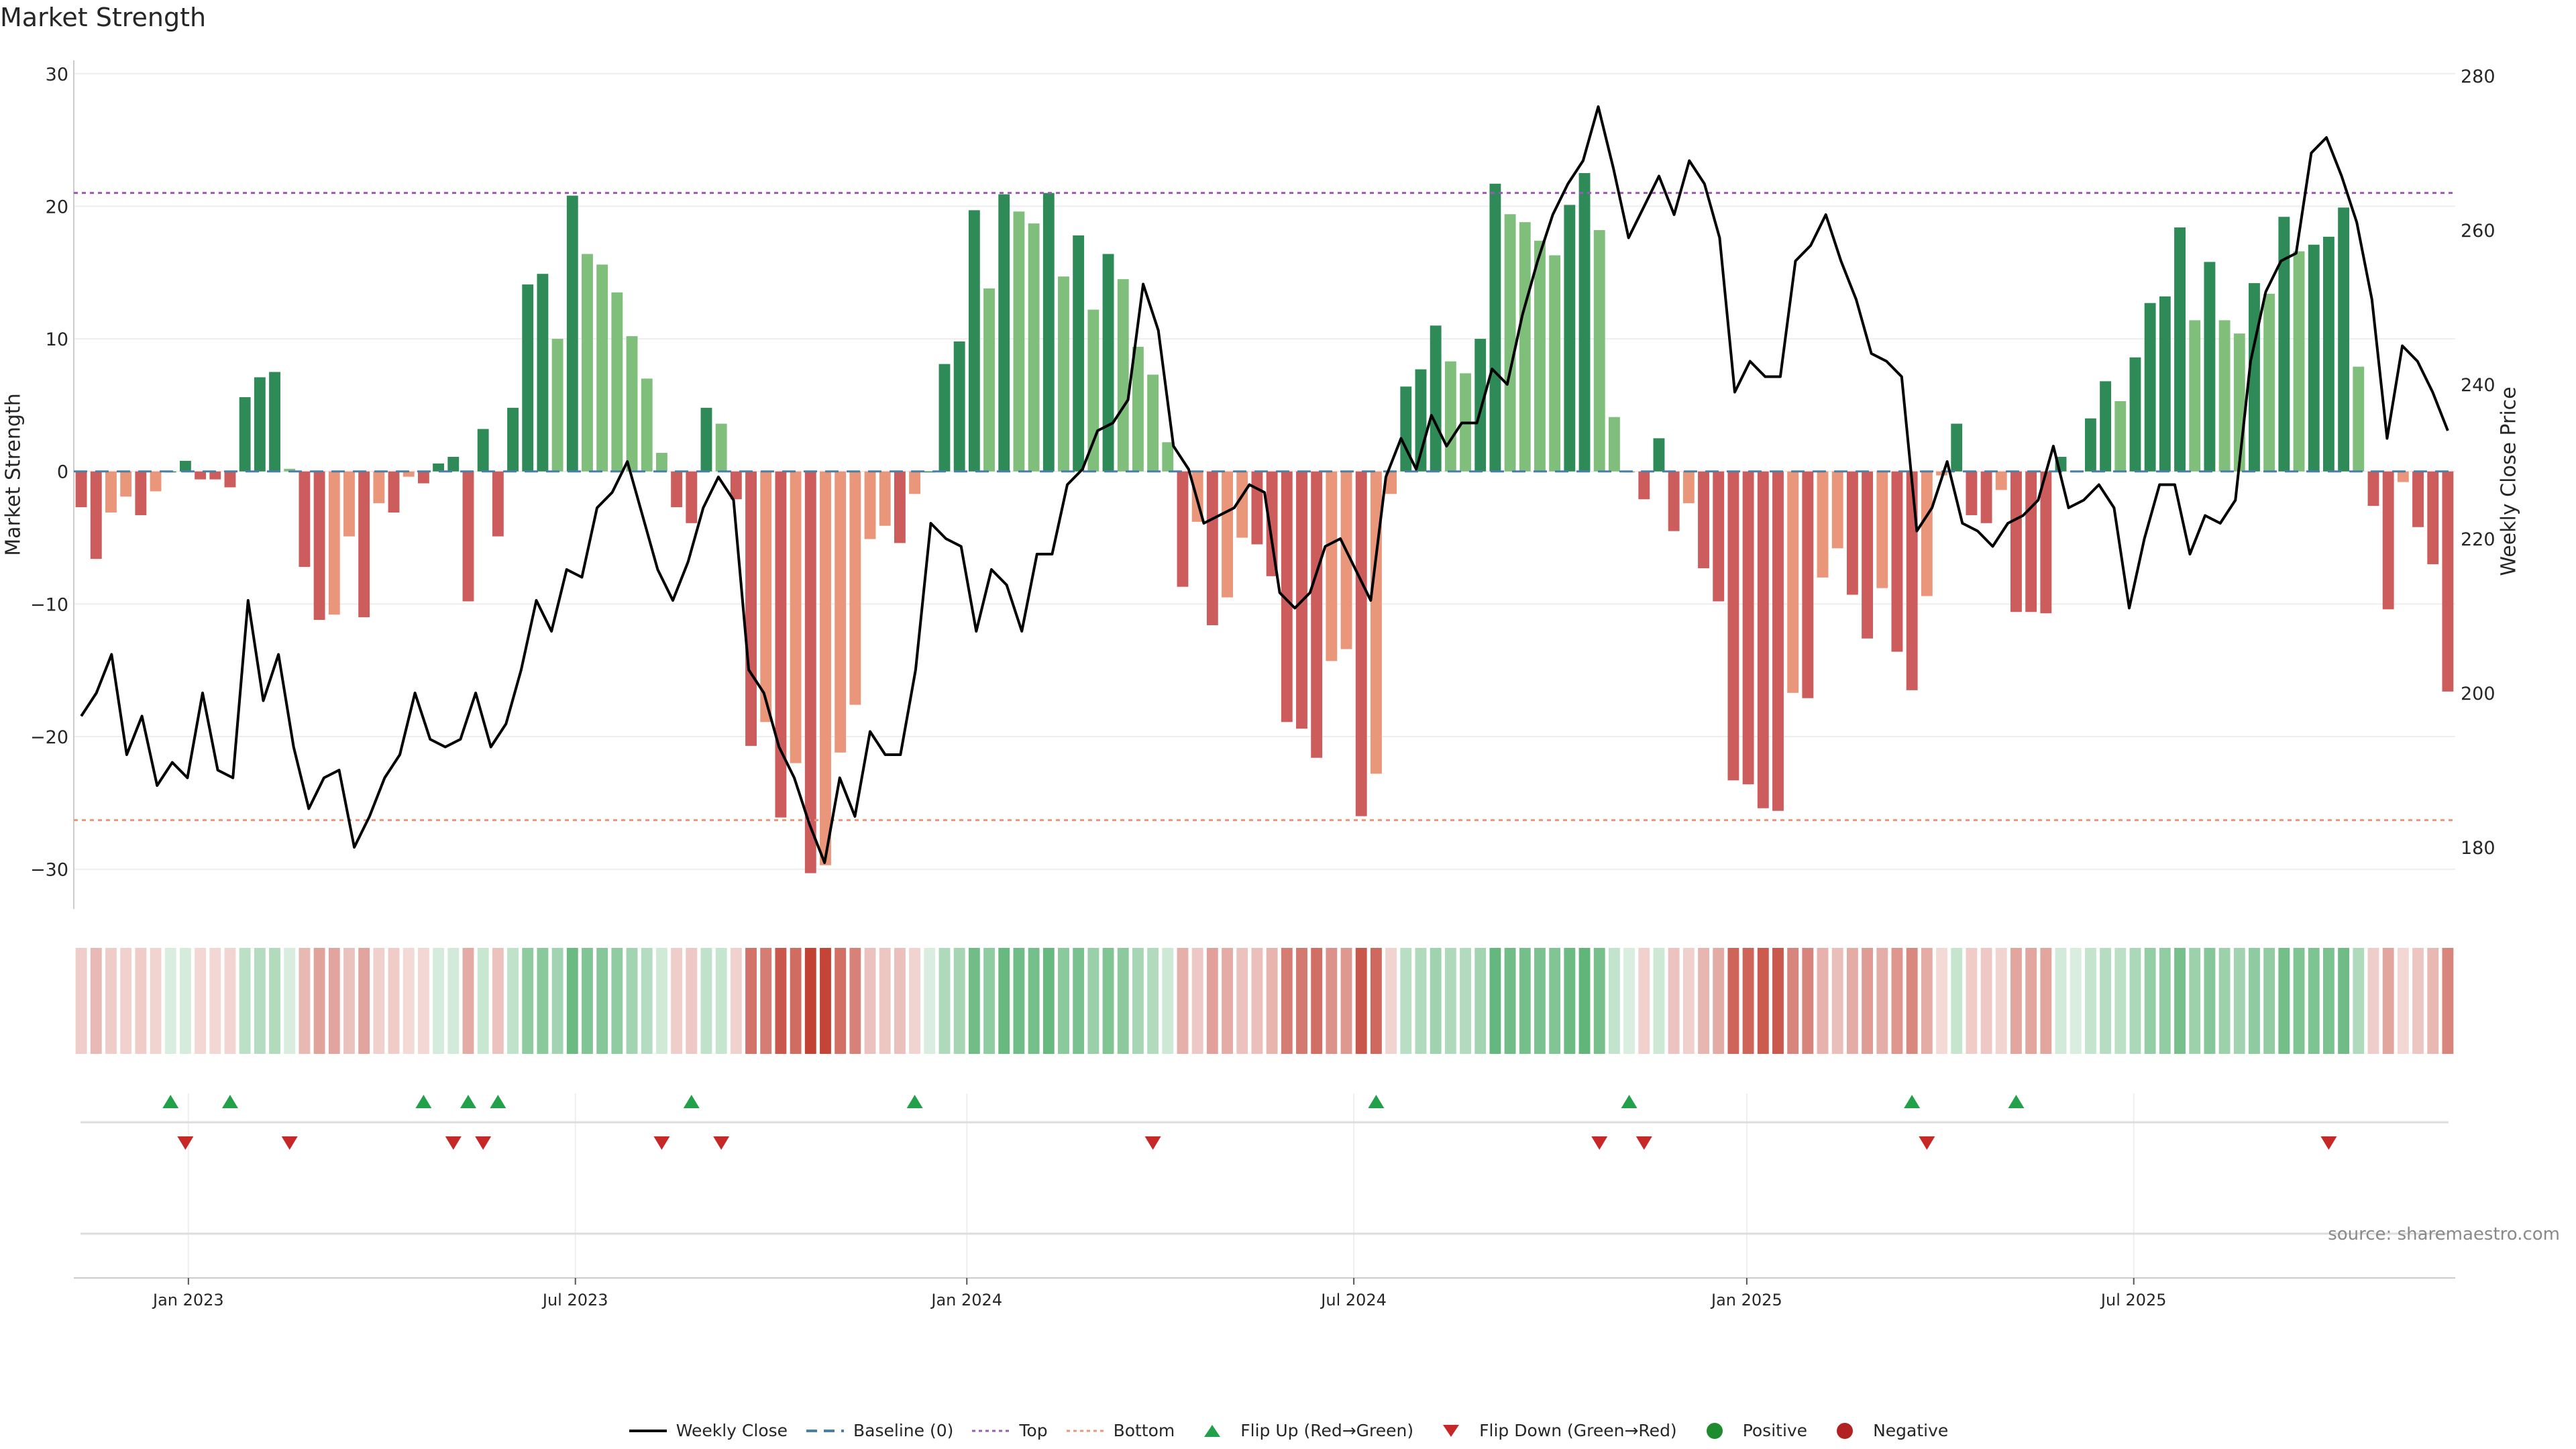  What do you see at coordinates (1715, 1431) in the screenshot?
I see `legend-swatch-dot` at bounding box center [1715, 1431].